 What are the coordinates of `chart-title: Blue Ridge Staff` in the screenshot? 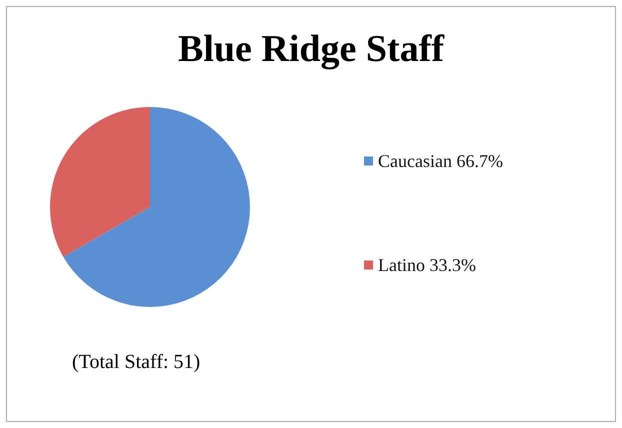 It's located at (312, 49).